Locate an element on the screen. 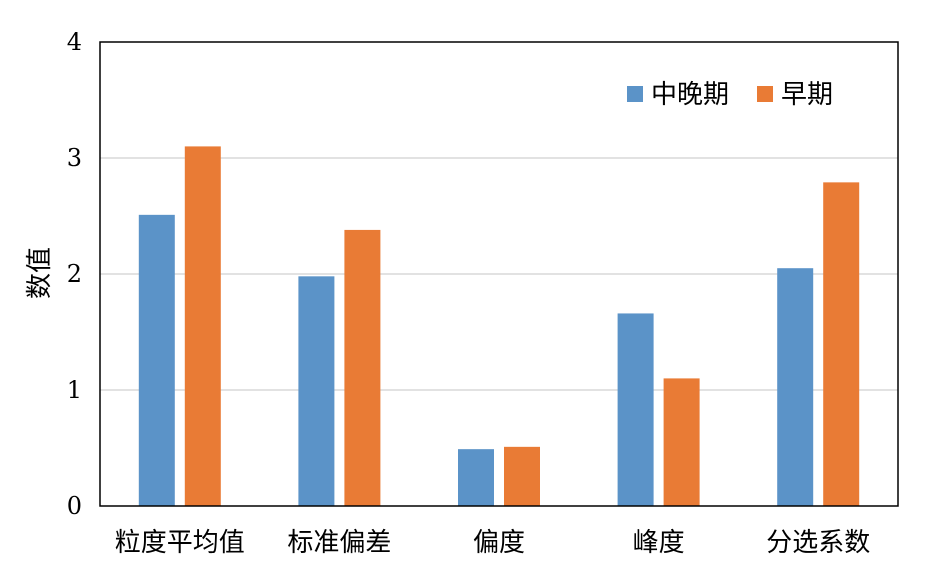 Image resolution: width=935 pixels, height=588 pixels. y-tick-labels: 0 1 2 3 4 is located at coordinates (74, 274).